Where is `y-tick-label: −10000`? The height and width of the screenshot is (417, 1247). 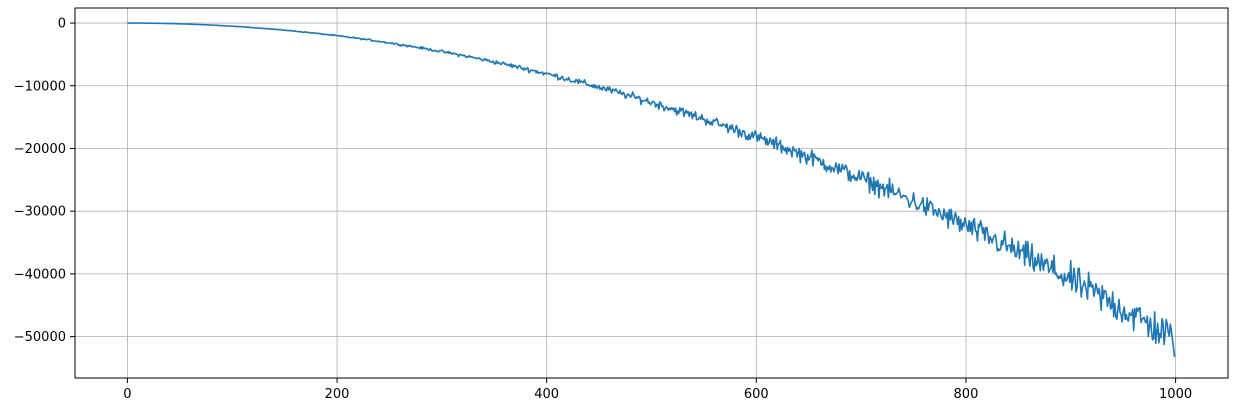 y-tick-label: −10000 is located at coordinates (40, 86).